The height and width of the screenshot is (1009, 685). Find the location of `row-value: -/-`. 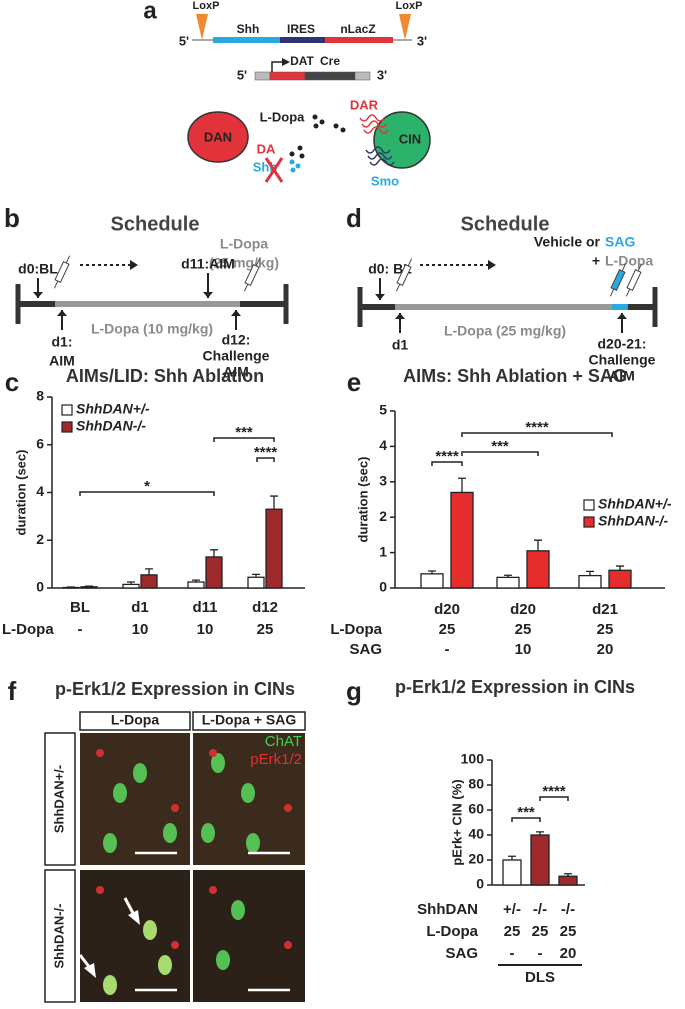

row-value: -/- is located at coordinates (540, 909).